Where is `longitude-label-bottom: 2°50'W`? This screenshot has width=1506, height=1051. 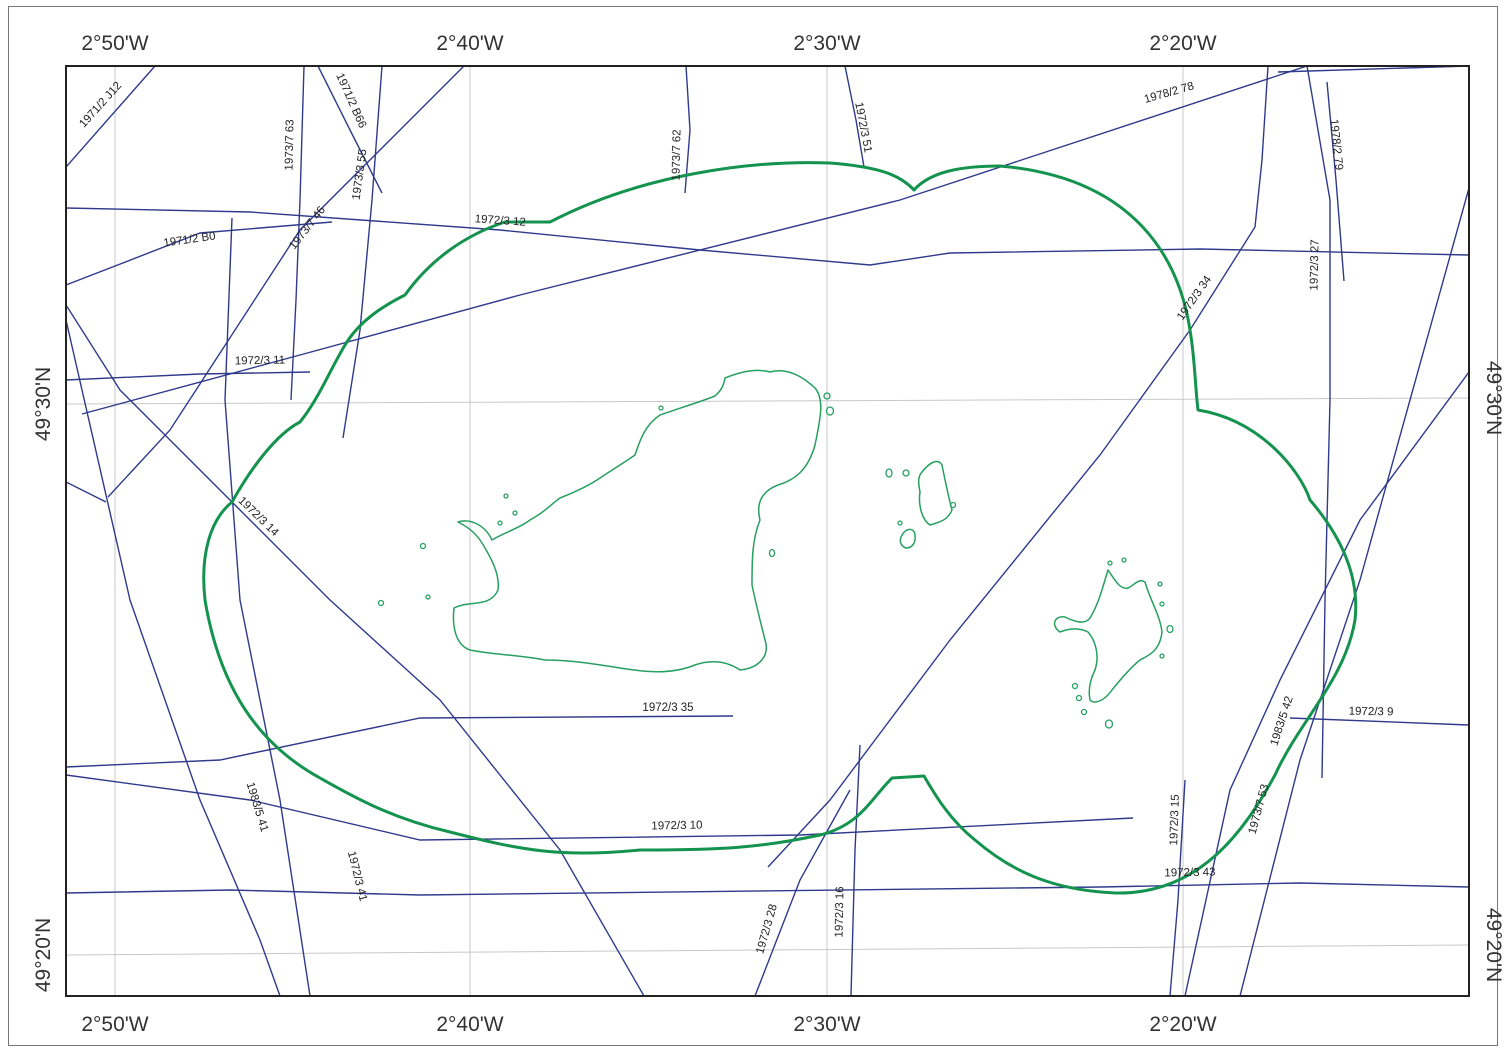
longitude-label-bottom: 2°50'W is located at coordinates (114, 1024).